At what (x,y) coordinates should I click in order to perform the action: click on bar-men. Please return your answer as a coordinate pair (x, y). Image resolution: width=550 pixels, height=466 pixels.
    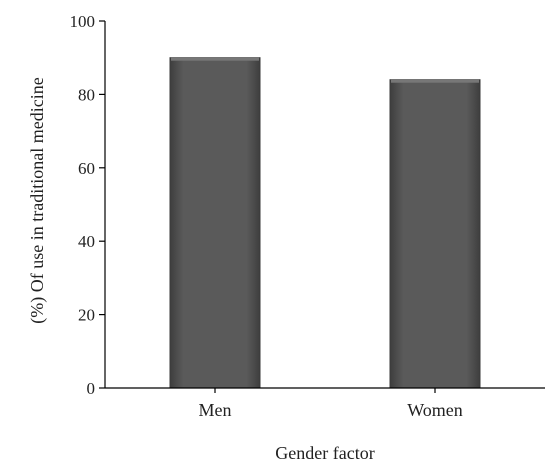
    Looking at the image, I should click on (215, 223).